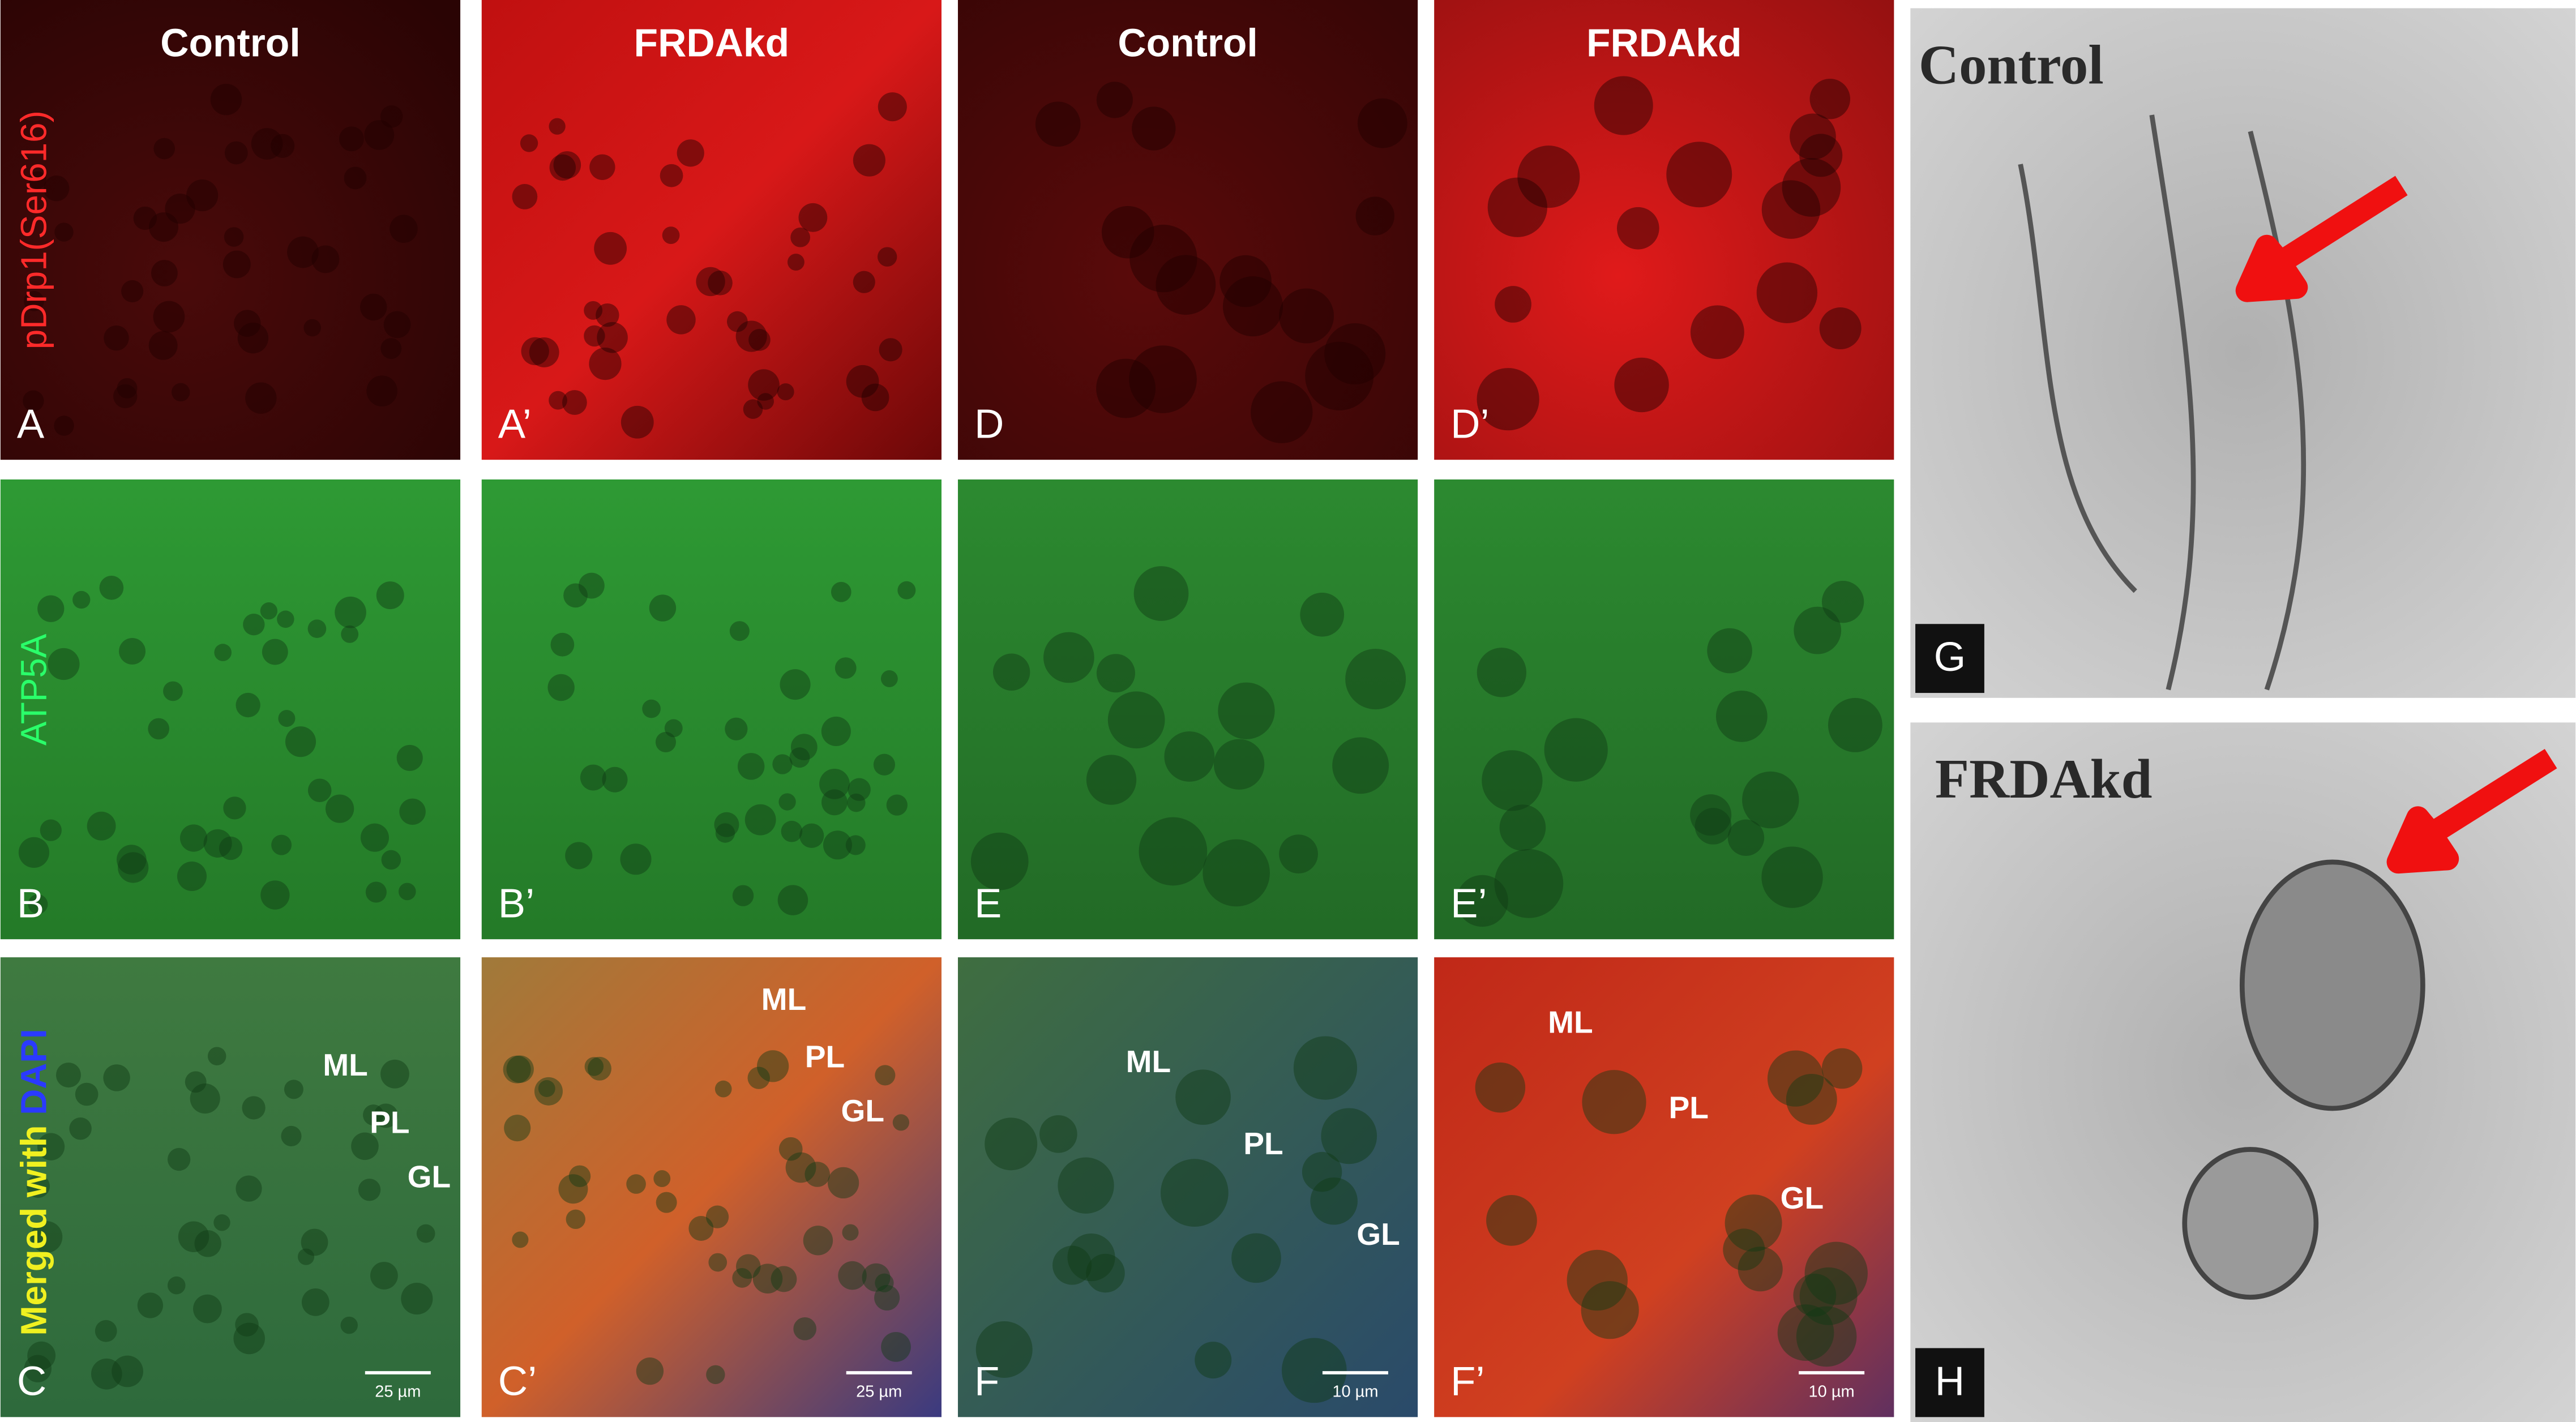 The image size is (2576, 1422). Describe the element at coordinates (1467, 1381) in the screenshot. I see `panel-letter: F’` at that location.